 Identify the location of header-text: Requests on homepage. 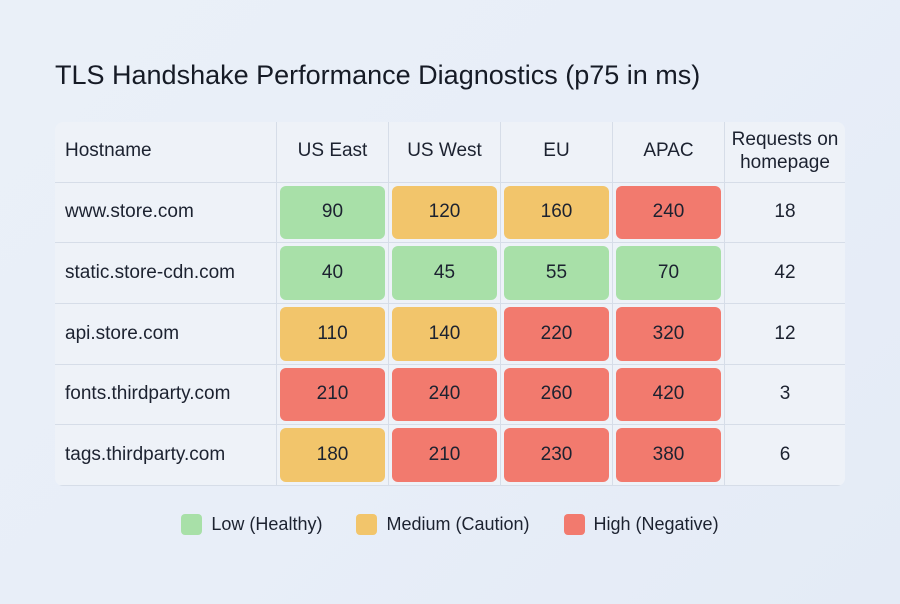
(785, 151).